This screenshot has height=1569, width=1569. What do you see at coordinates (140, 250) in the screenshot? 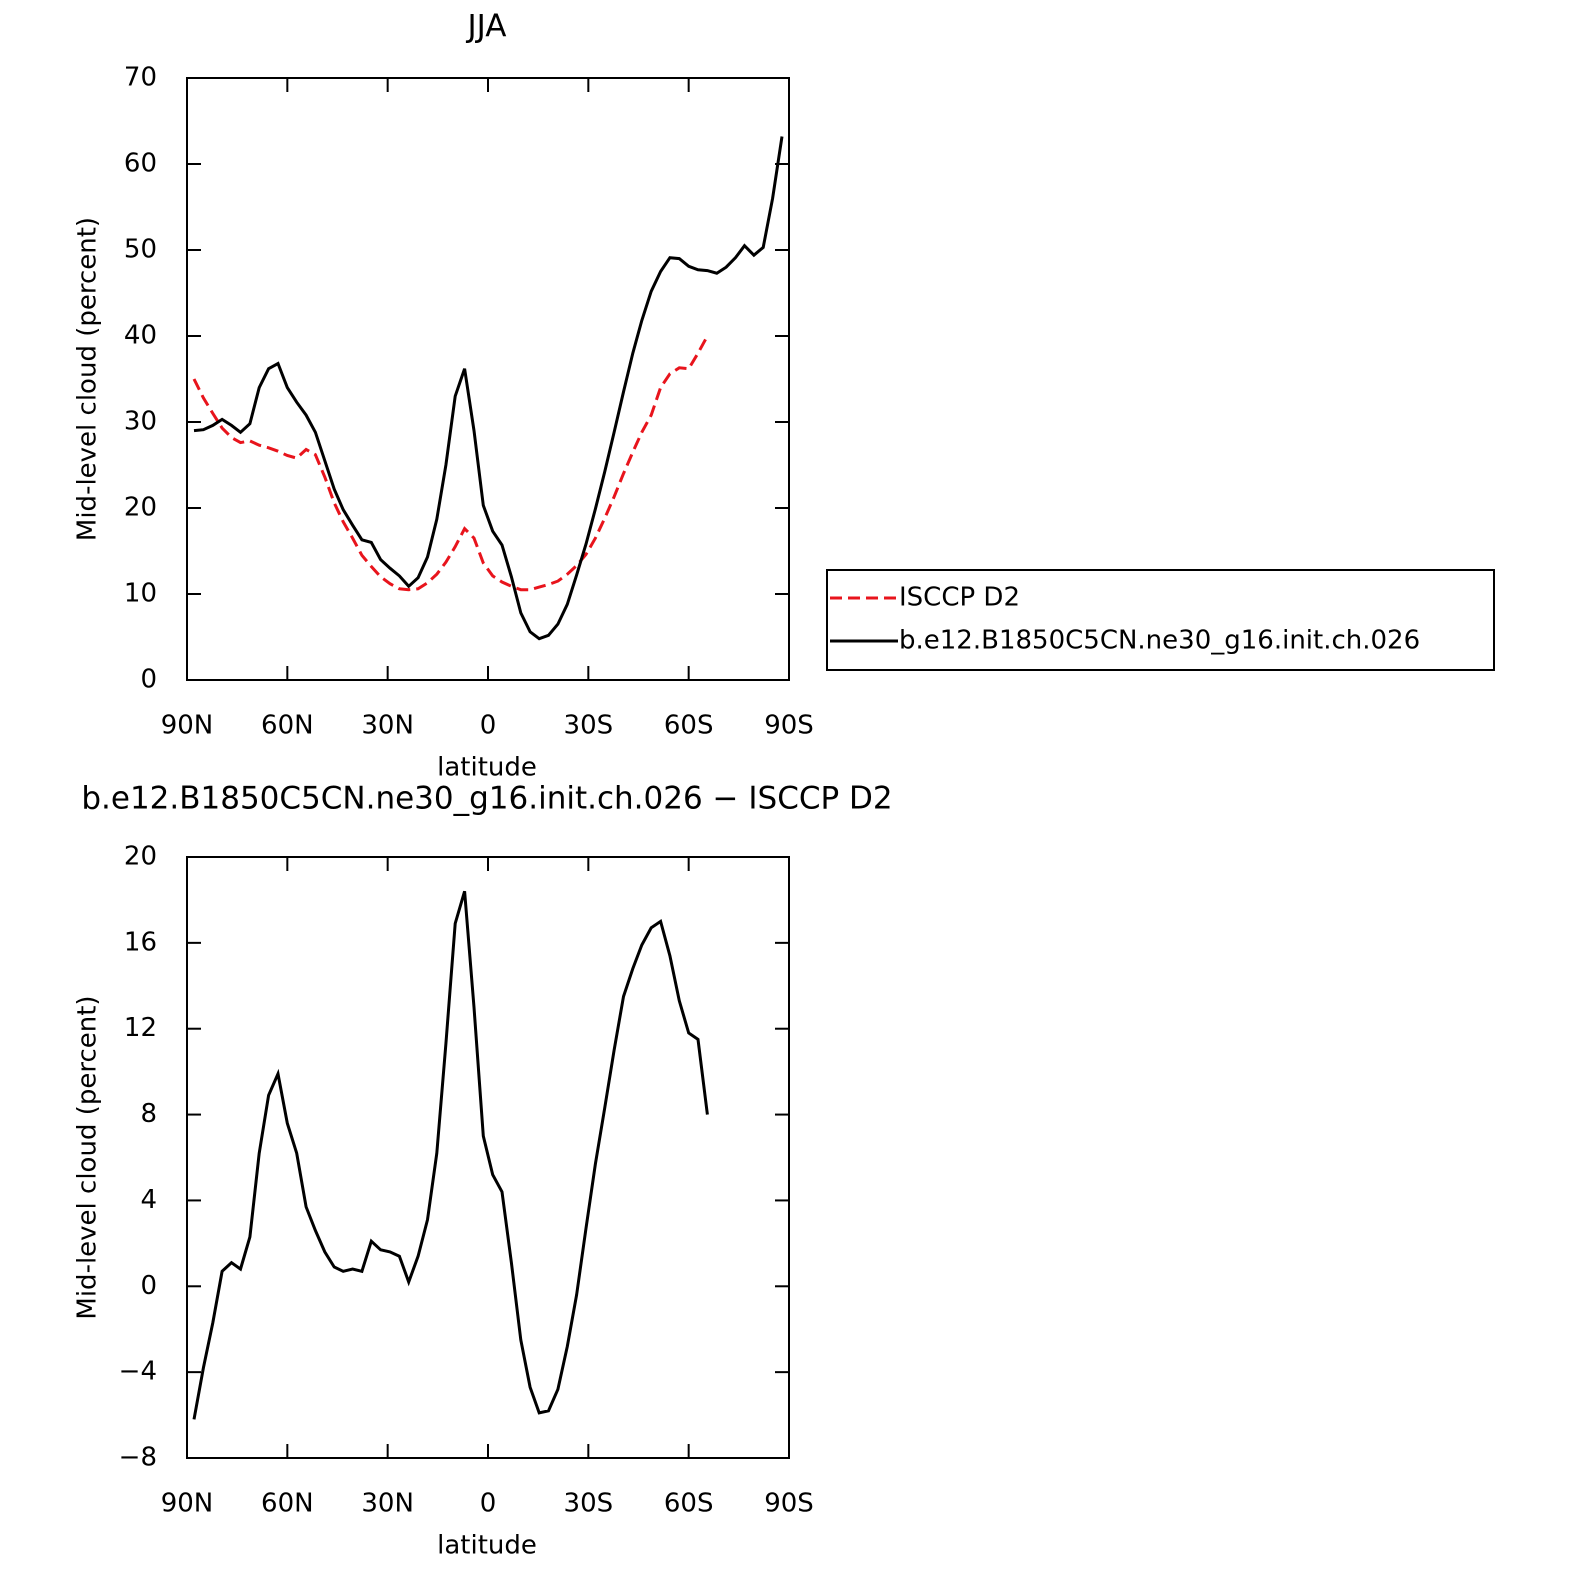
I see `y-tick-label: 50` at bounding box center [140, 250].